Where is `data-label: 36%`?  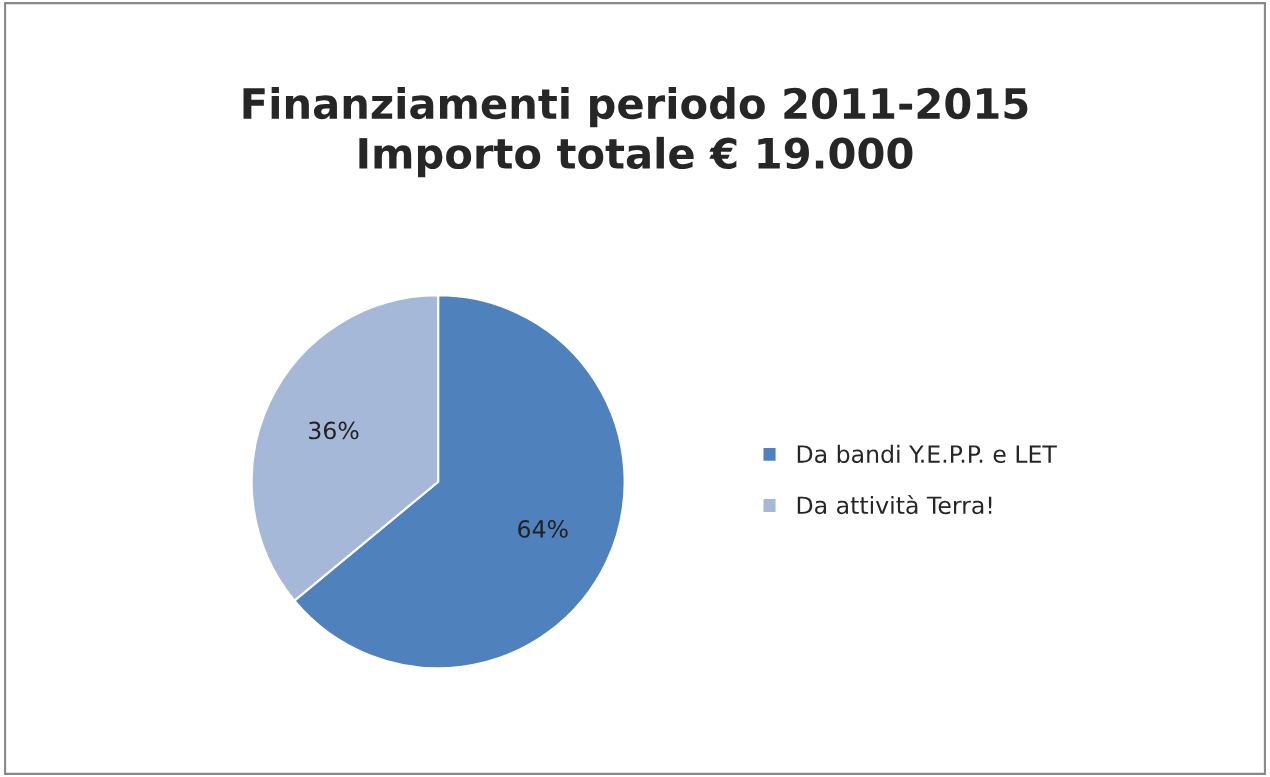 data-label: 36% is located at coordinates (334, 430).